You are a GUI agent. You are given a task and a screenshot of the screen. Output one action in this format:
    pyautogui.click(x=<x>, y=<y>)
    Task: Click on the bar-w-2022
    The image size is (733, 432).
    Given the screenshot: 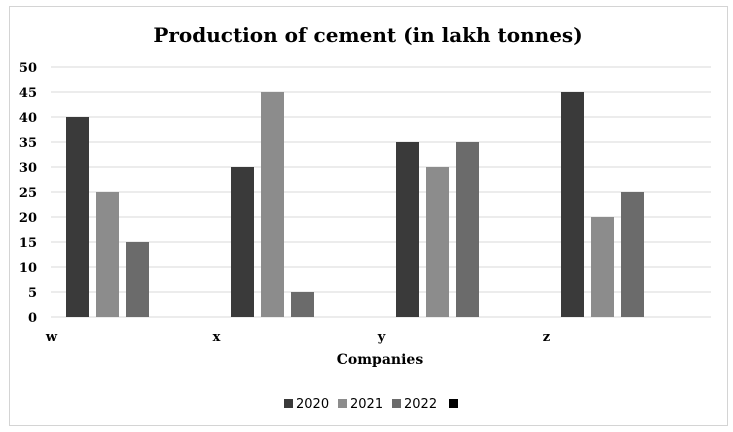 What is the action you would take?
    pyautogui.click(x=137, y=279)
    